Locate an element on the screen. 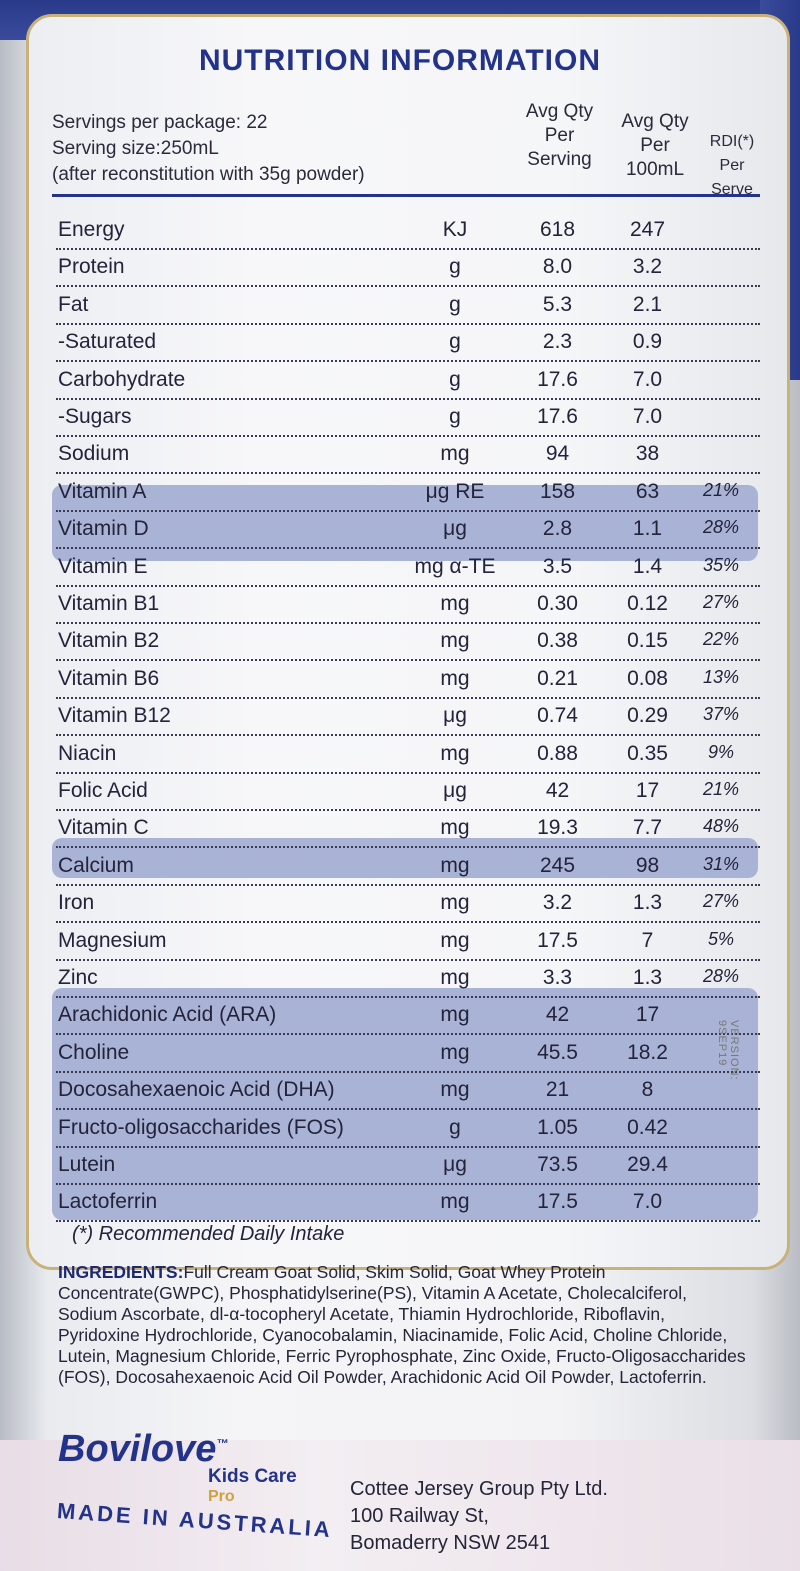 The image size is (800, 1571). rdi-percent: 31% is located at coordinates (721, 864).